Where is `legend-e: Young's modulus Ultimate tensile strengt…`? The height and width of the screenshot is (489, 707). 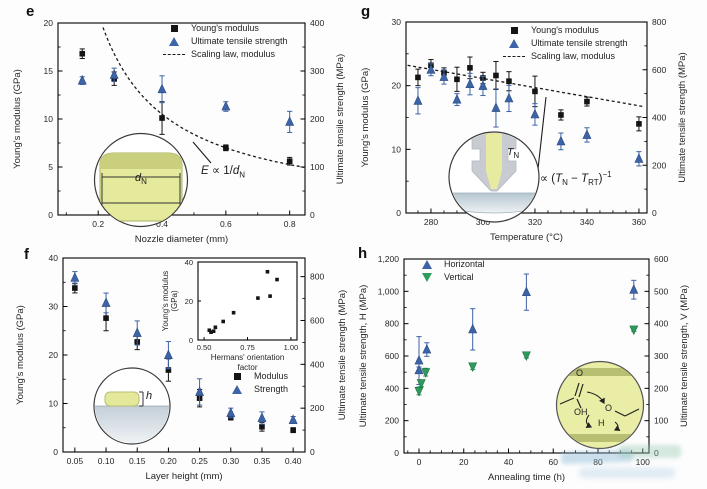
legend-e: Young's modulus Ultimate tensile strengt… is located at coordinates (225, 41).